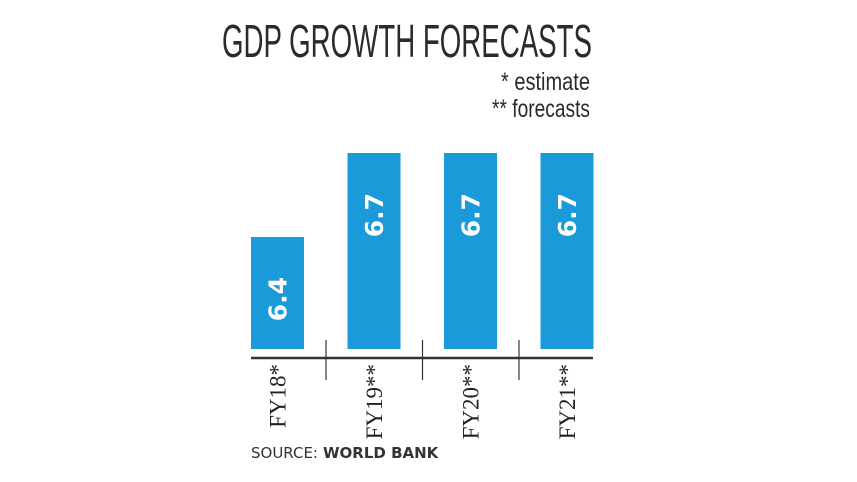  What do you see at coordinates (541, 109) in the screenshot?
I see `note-forecasts: ** forecasts` at bounding box center [541, 109].